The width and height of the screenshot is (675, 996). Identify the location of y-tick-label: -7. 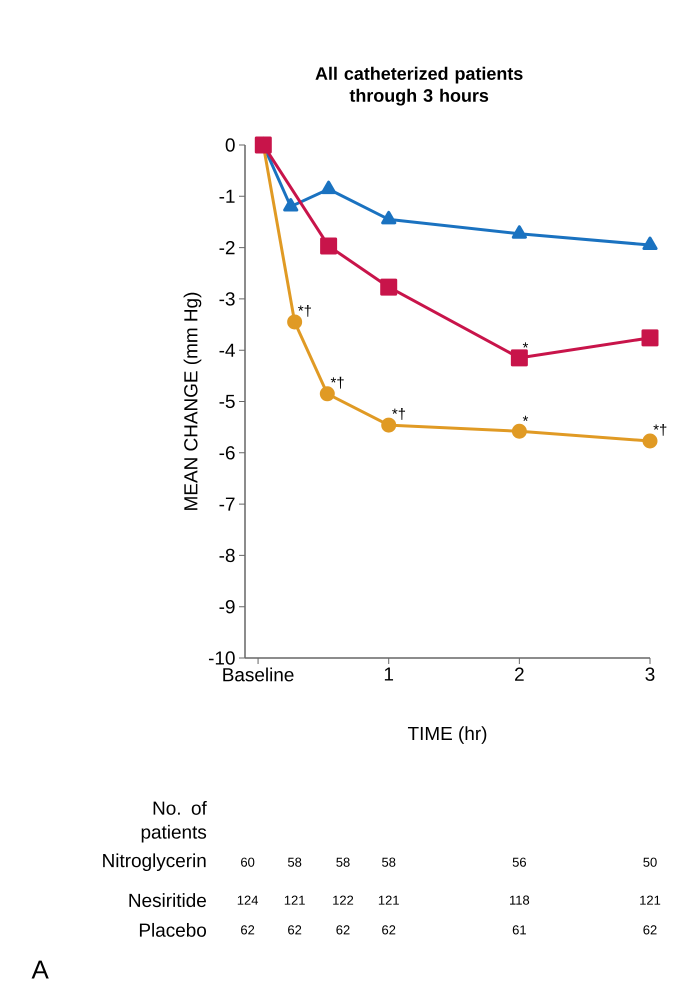
(227, 504).